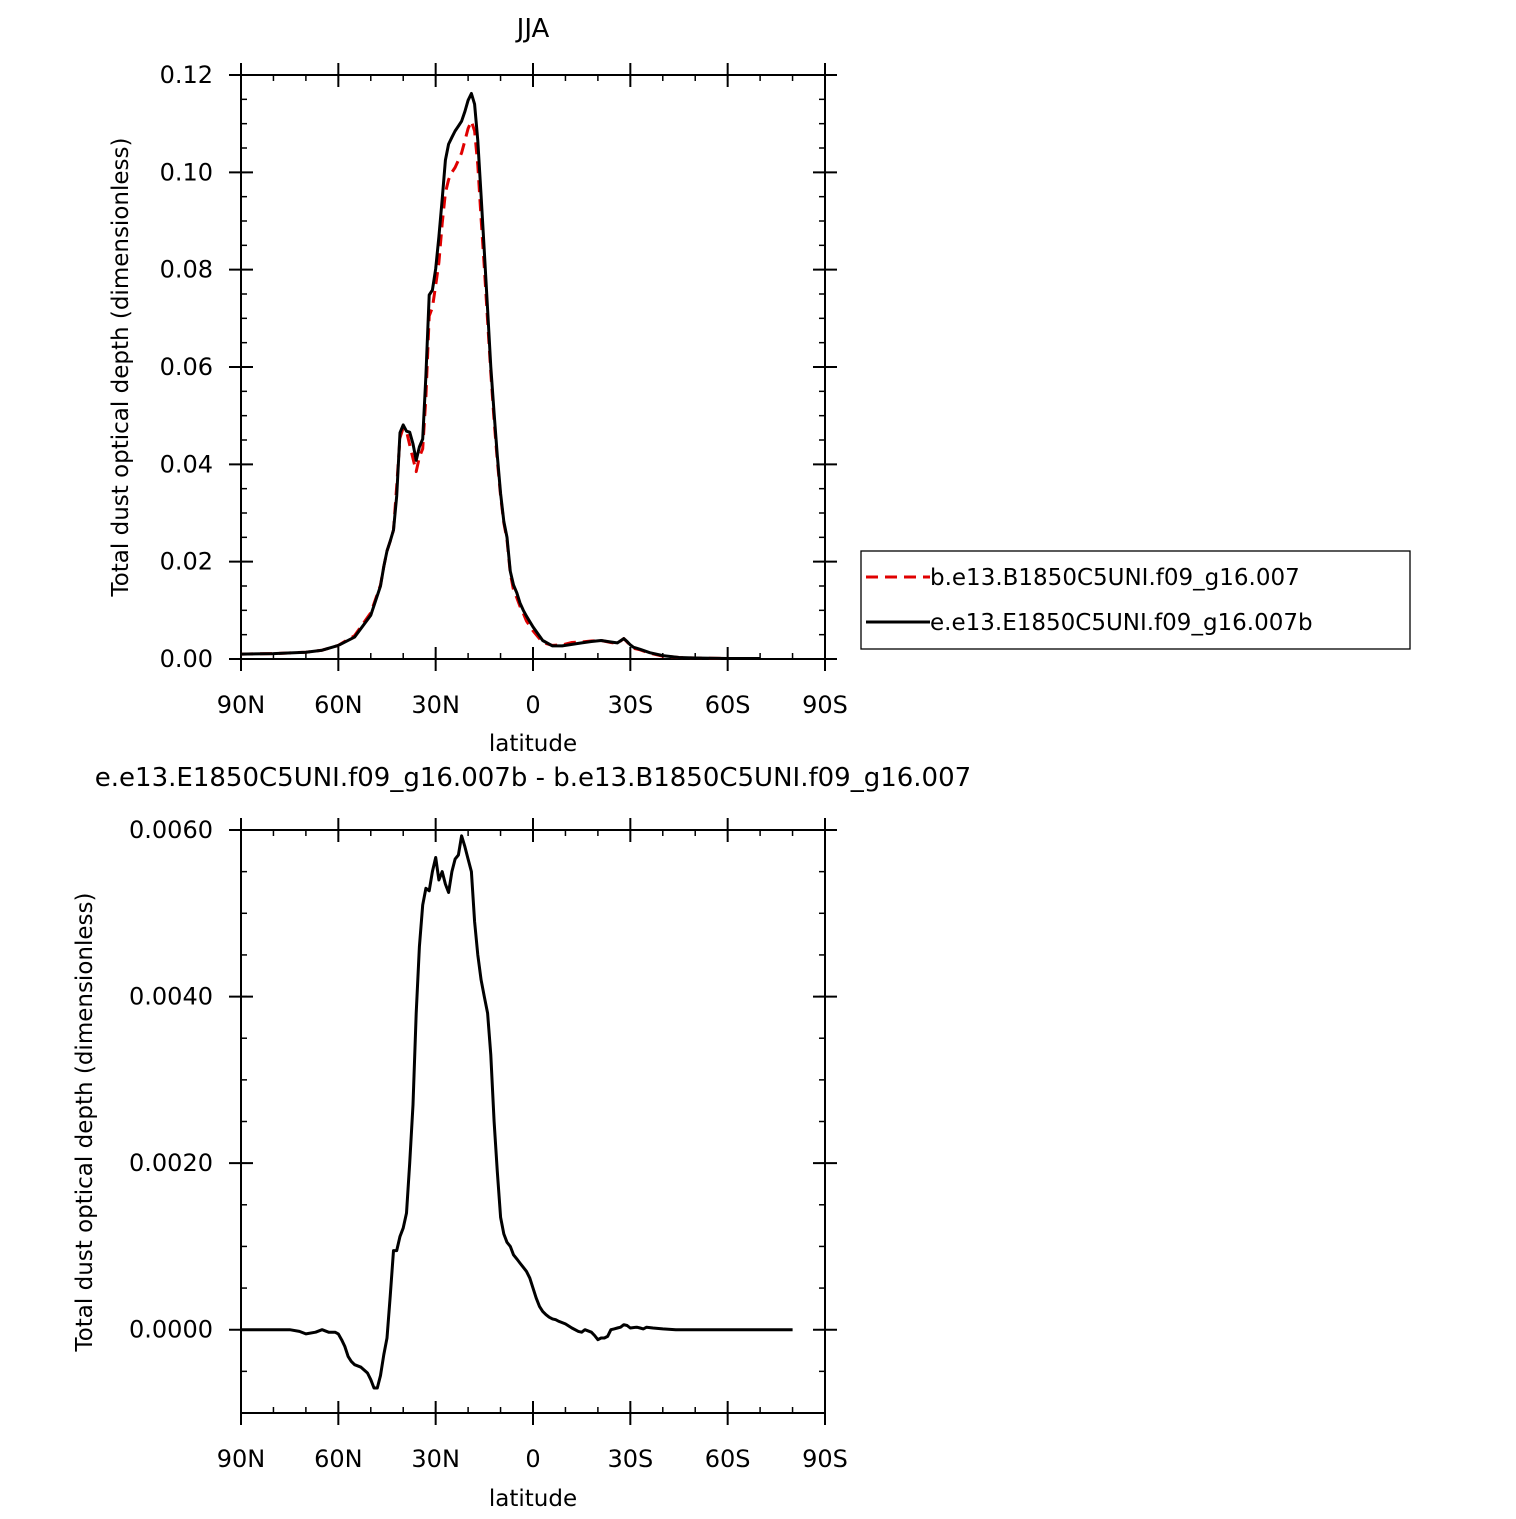  Describe the element at coordinates (1121, 623) in the screenshot. I see `legend-entry: e.e13.E1850C5UNI.f09_g16.007b` at that location.